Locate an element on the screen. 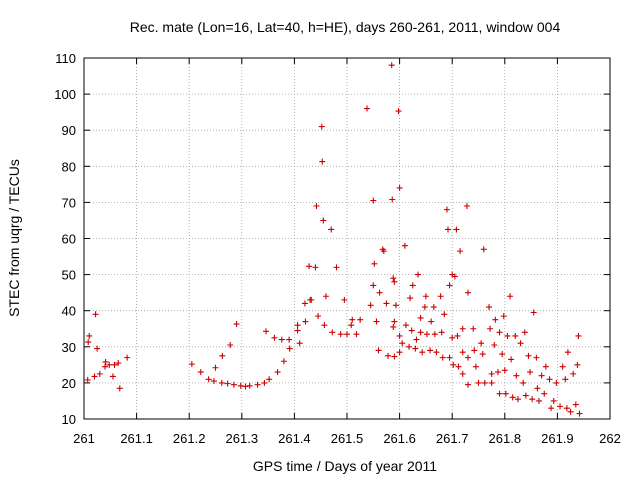 The height and width of the screenshot is (480, 640). y-tick-label: 70 is located at coordinates (69, 202).